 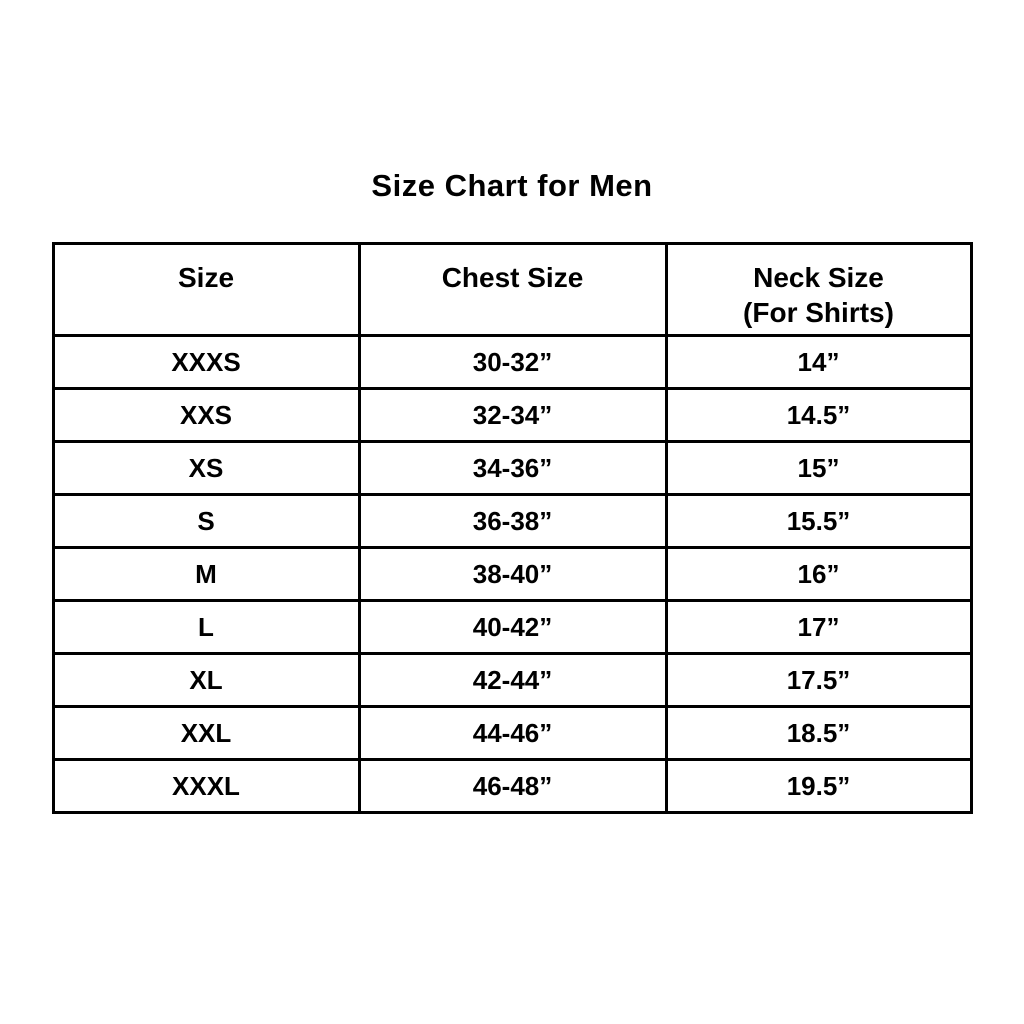 I want to click on column-header-sublabel: (For Shirts), so click(x=818, y=312).